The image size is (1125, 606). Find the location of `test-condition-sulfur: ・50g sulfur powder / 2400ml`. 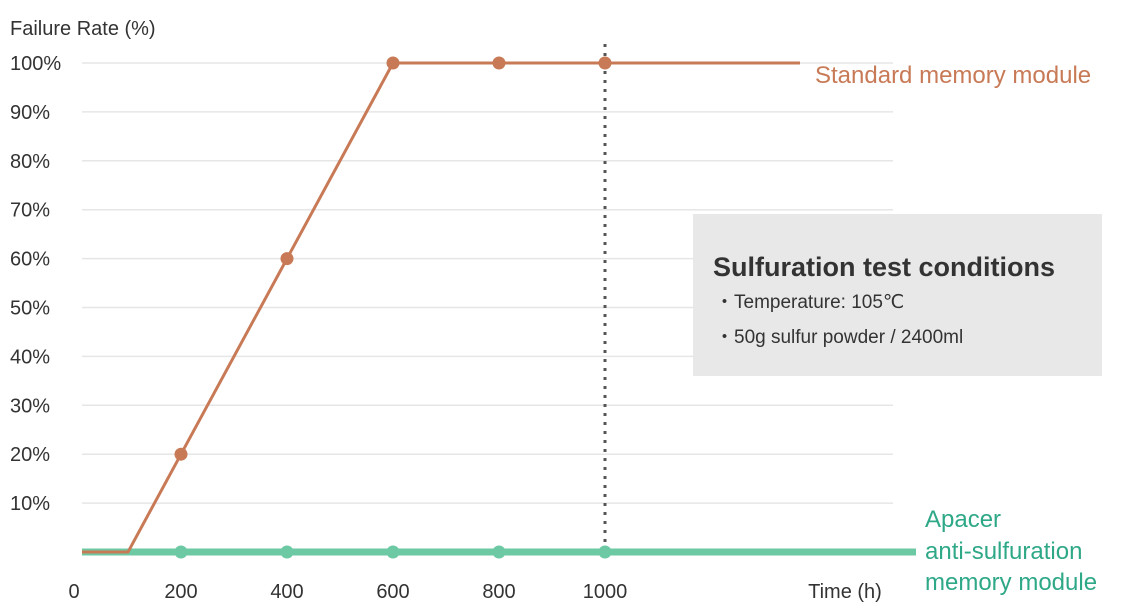

test-condition-sulfur: ・50g sulfur powder / 2400ml is located at coordinates (839, 337).